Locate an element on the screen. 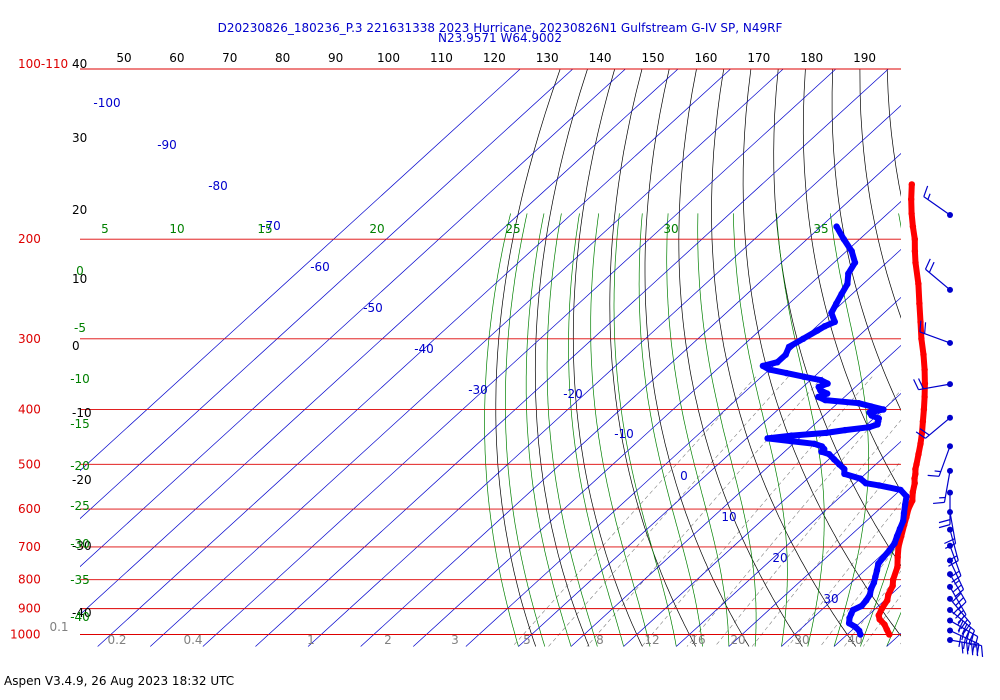 This screenshot has height=700, width=1000. top-temperature-label: 70 is located at coordinates (229, 58).